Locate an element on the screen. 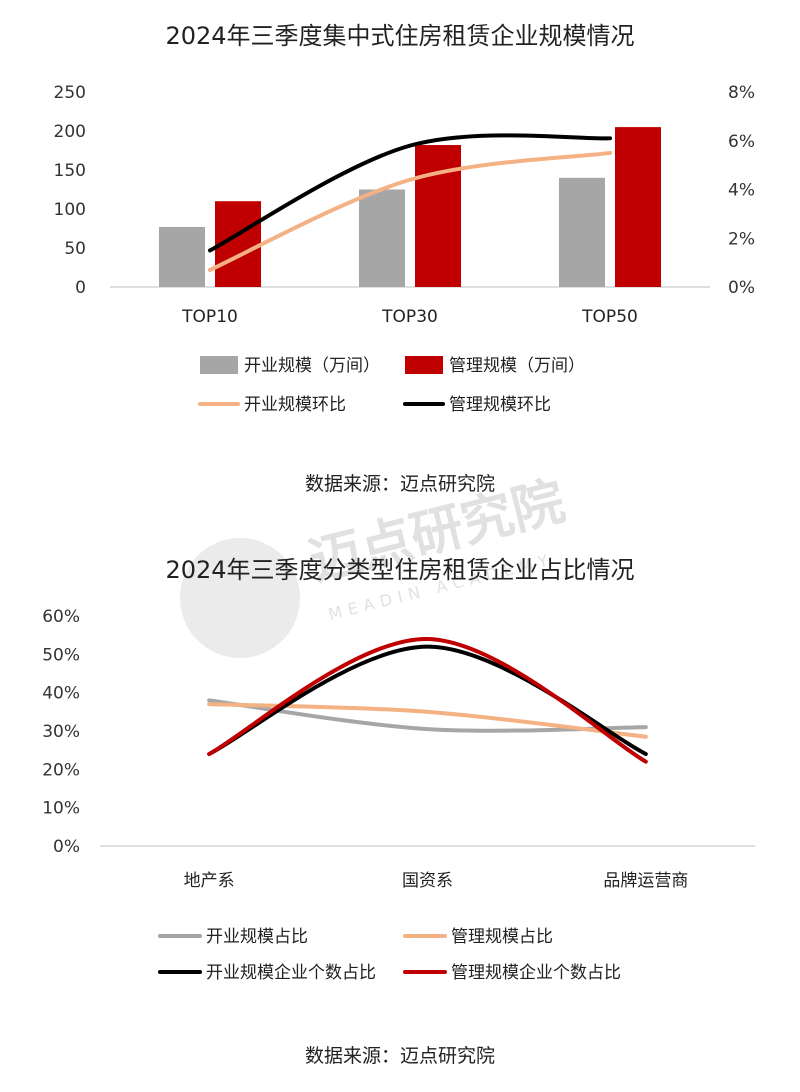 The height and width of the screenshot is (1092, 800). chart1-y2-tick: 0% is located at coordinates (741, 288).